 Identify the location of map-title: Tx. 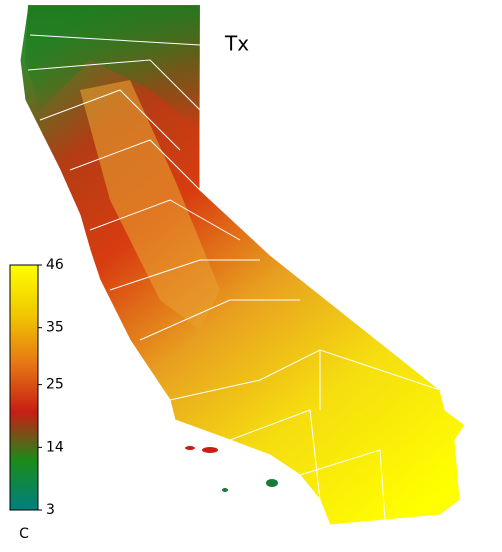
(236, 44).